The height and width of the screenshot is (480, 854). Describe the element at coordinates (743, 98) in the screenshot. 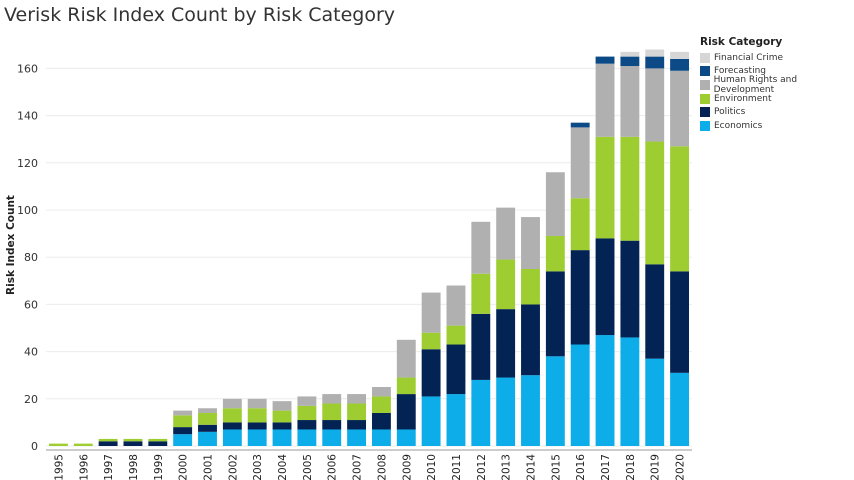

I see `legend-label: Environment` at that location.